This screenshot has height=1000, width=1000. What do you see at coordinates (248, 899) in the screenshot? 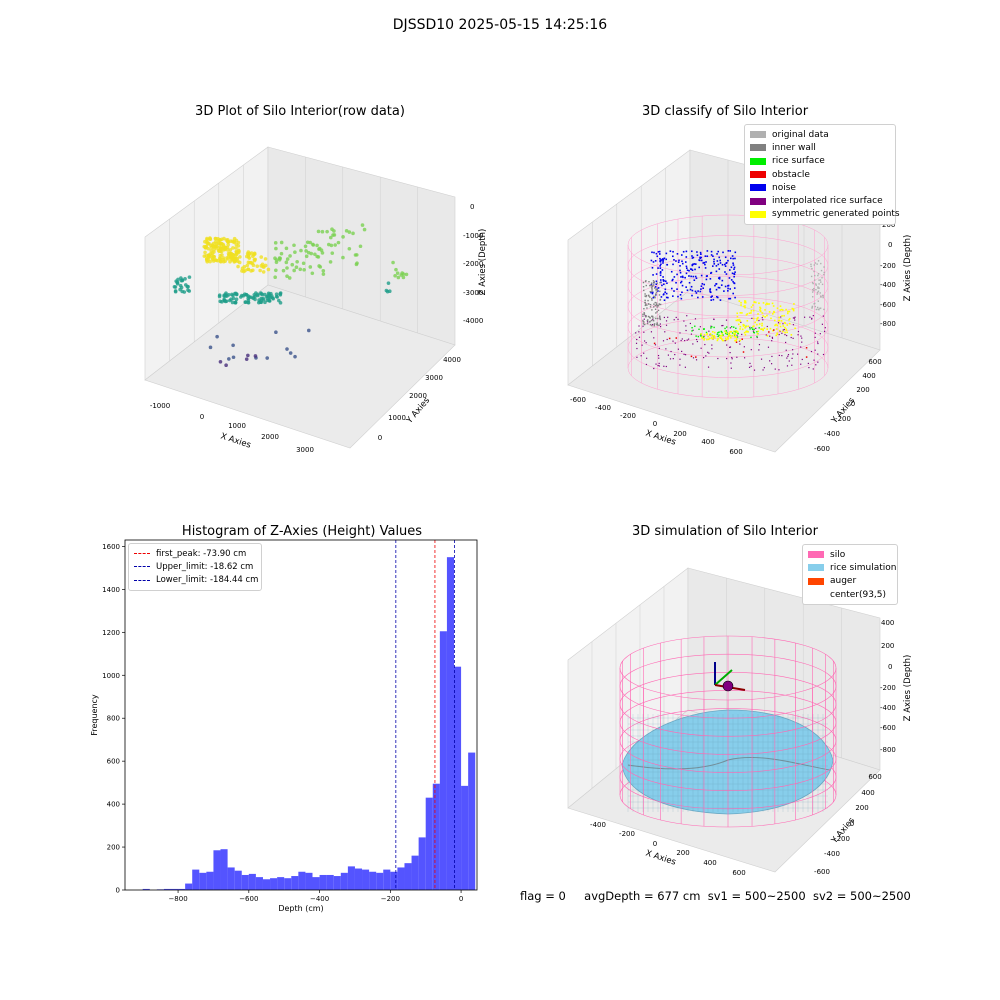
I see `x-tick-label: −600` at bounding box center [248, 899].